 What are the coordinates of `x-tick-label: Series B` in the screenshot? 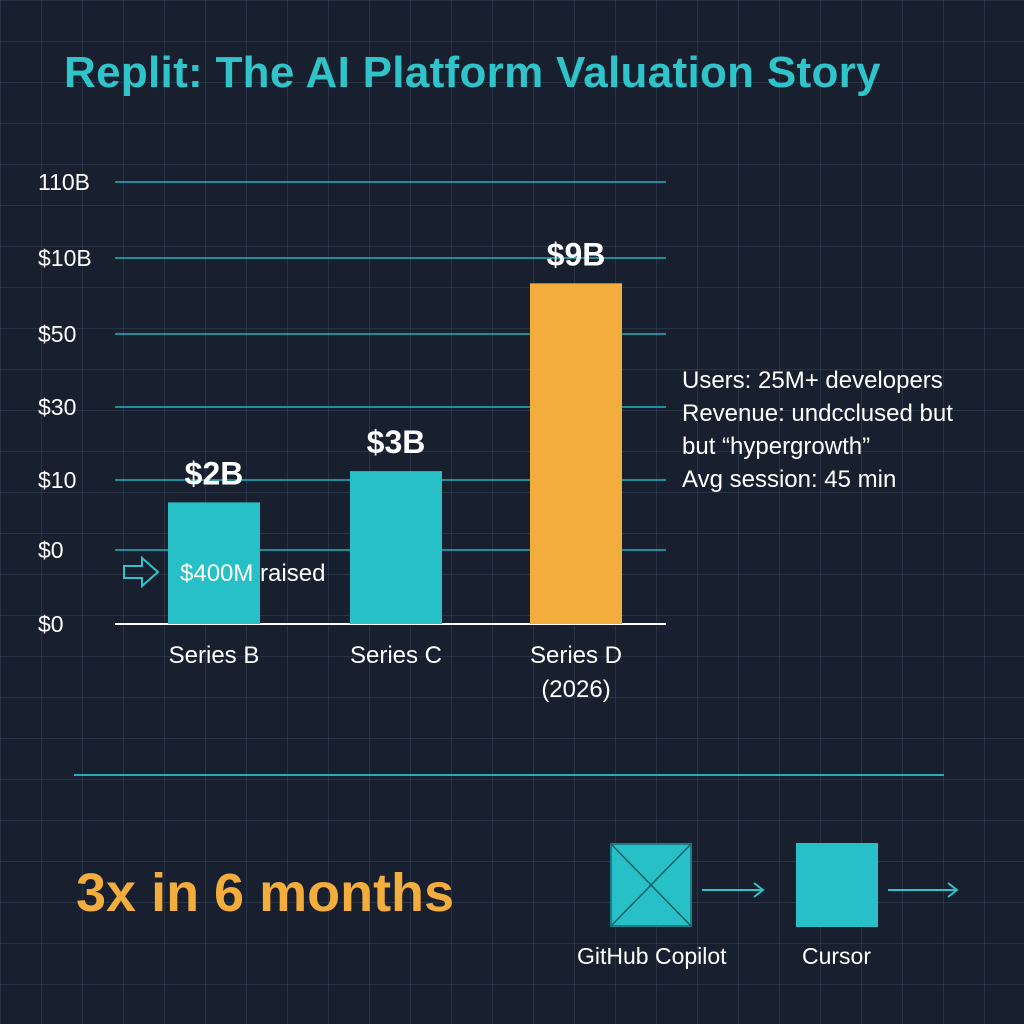 It's located at (214, 655).